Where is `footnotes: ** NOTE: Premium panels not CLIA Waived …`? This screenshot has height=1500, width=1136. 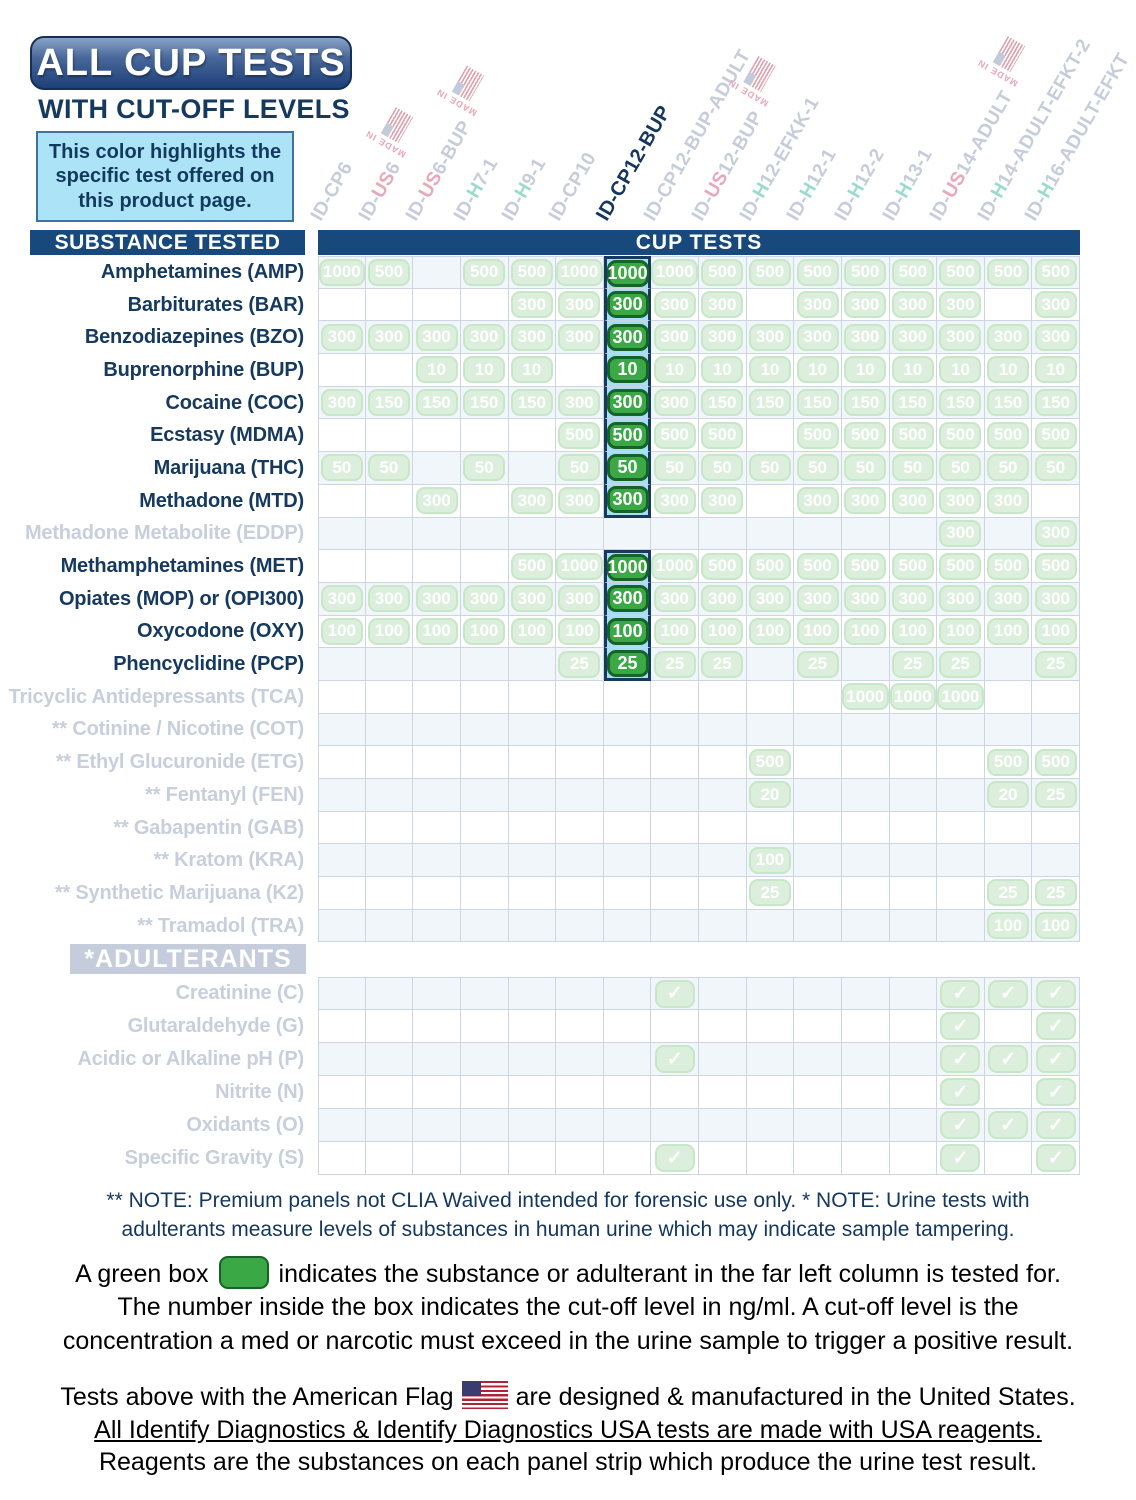
footnotes: ** NOTE: Premium panels not CLIA Waived … is located at coordinates (568, 1215).